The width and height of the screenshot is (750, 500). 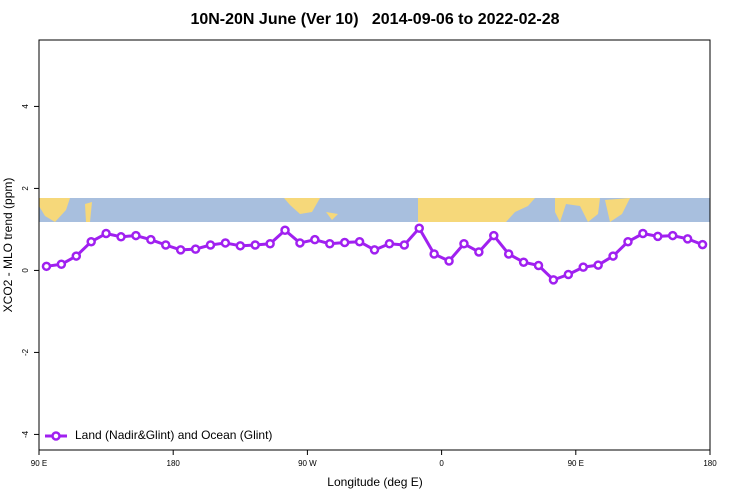 I want to click on legend-label: Land (Nadir&Glint) and Ocean (Glint), so click(x=173, y=435).